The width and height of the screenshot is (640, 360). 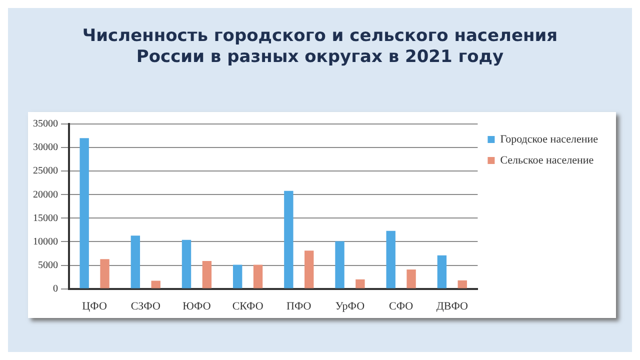 I want to click on legend-label: Сельское население, so click(x=547, y=160).